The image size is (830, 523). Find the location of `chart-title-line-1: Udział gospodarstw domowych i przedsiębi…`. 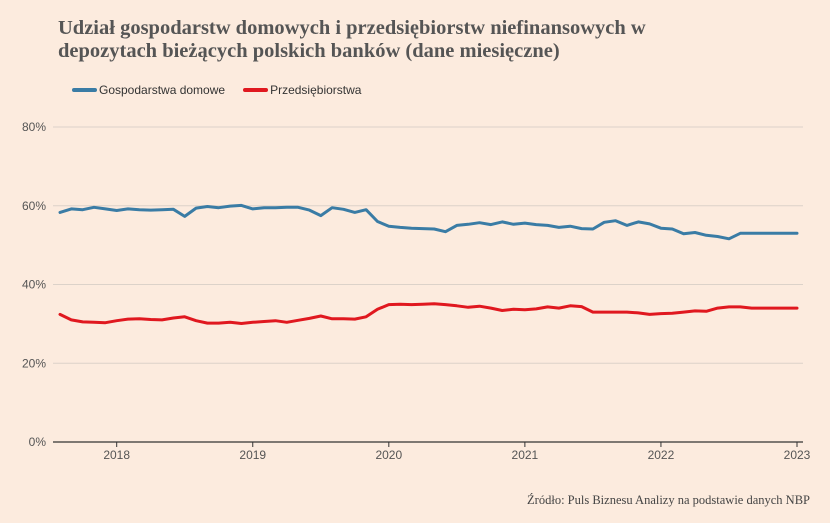

chart-title-line-1: Udział gospodarstw domowych i przedsiębi… is located at coordinates (352, 28).